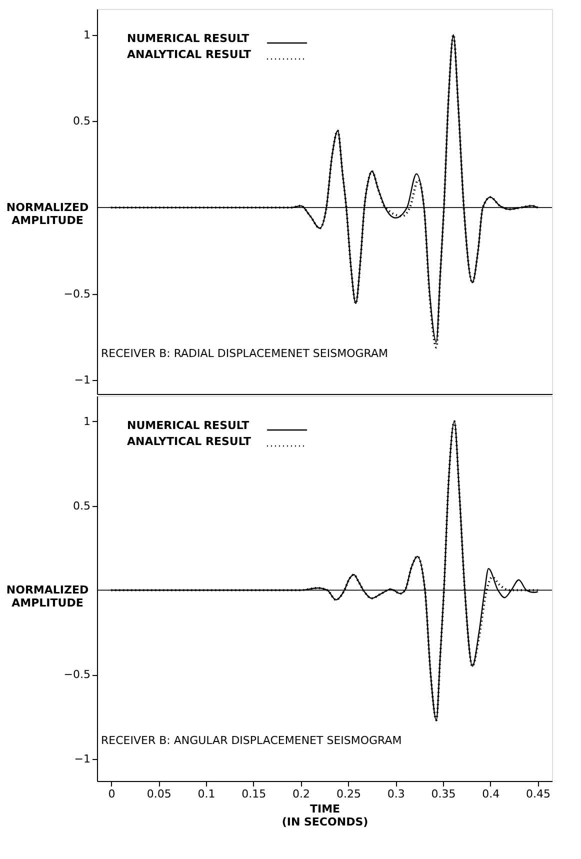 The width and height of the screenshot is (581, 859). What do you see at coordinates (251, 740) in the screenshot?
I see `annotation: RECEIVER B: ANGULAR DISPLACEMENET SEISMOGRAM` at bounding box center [251, 740].